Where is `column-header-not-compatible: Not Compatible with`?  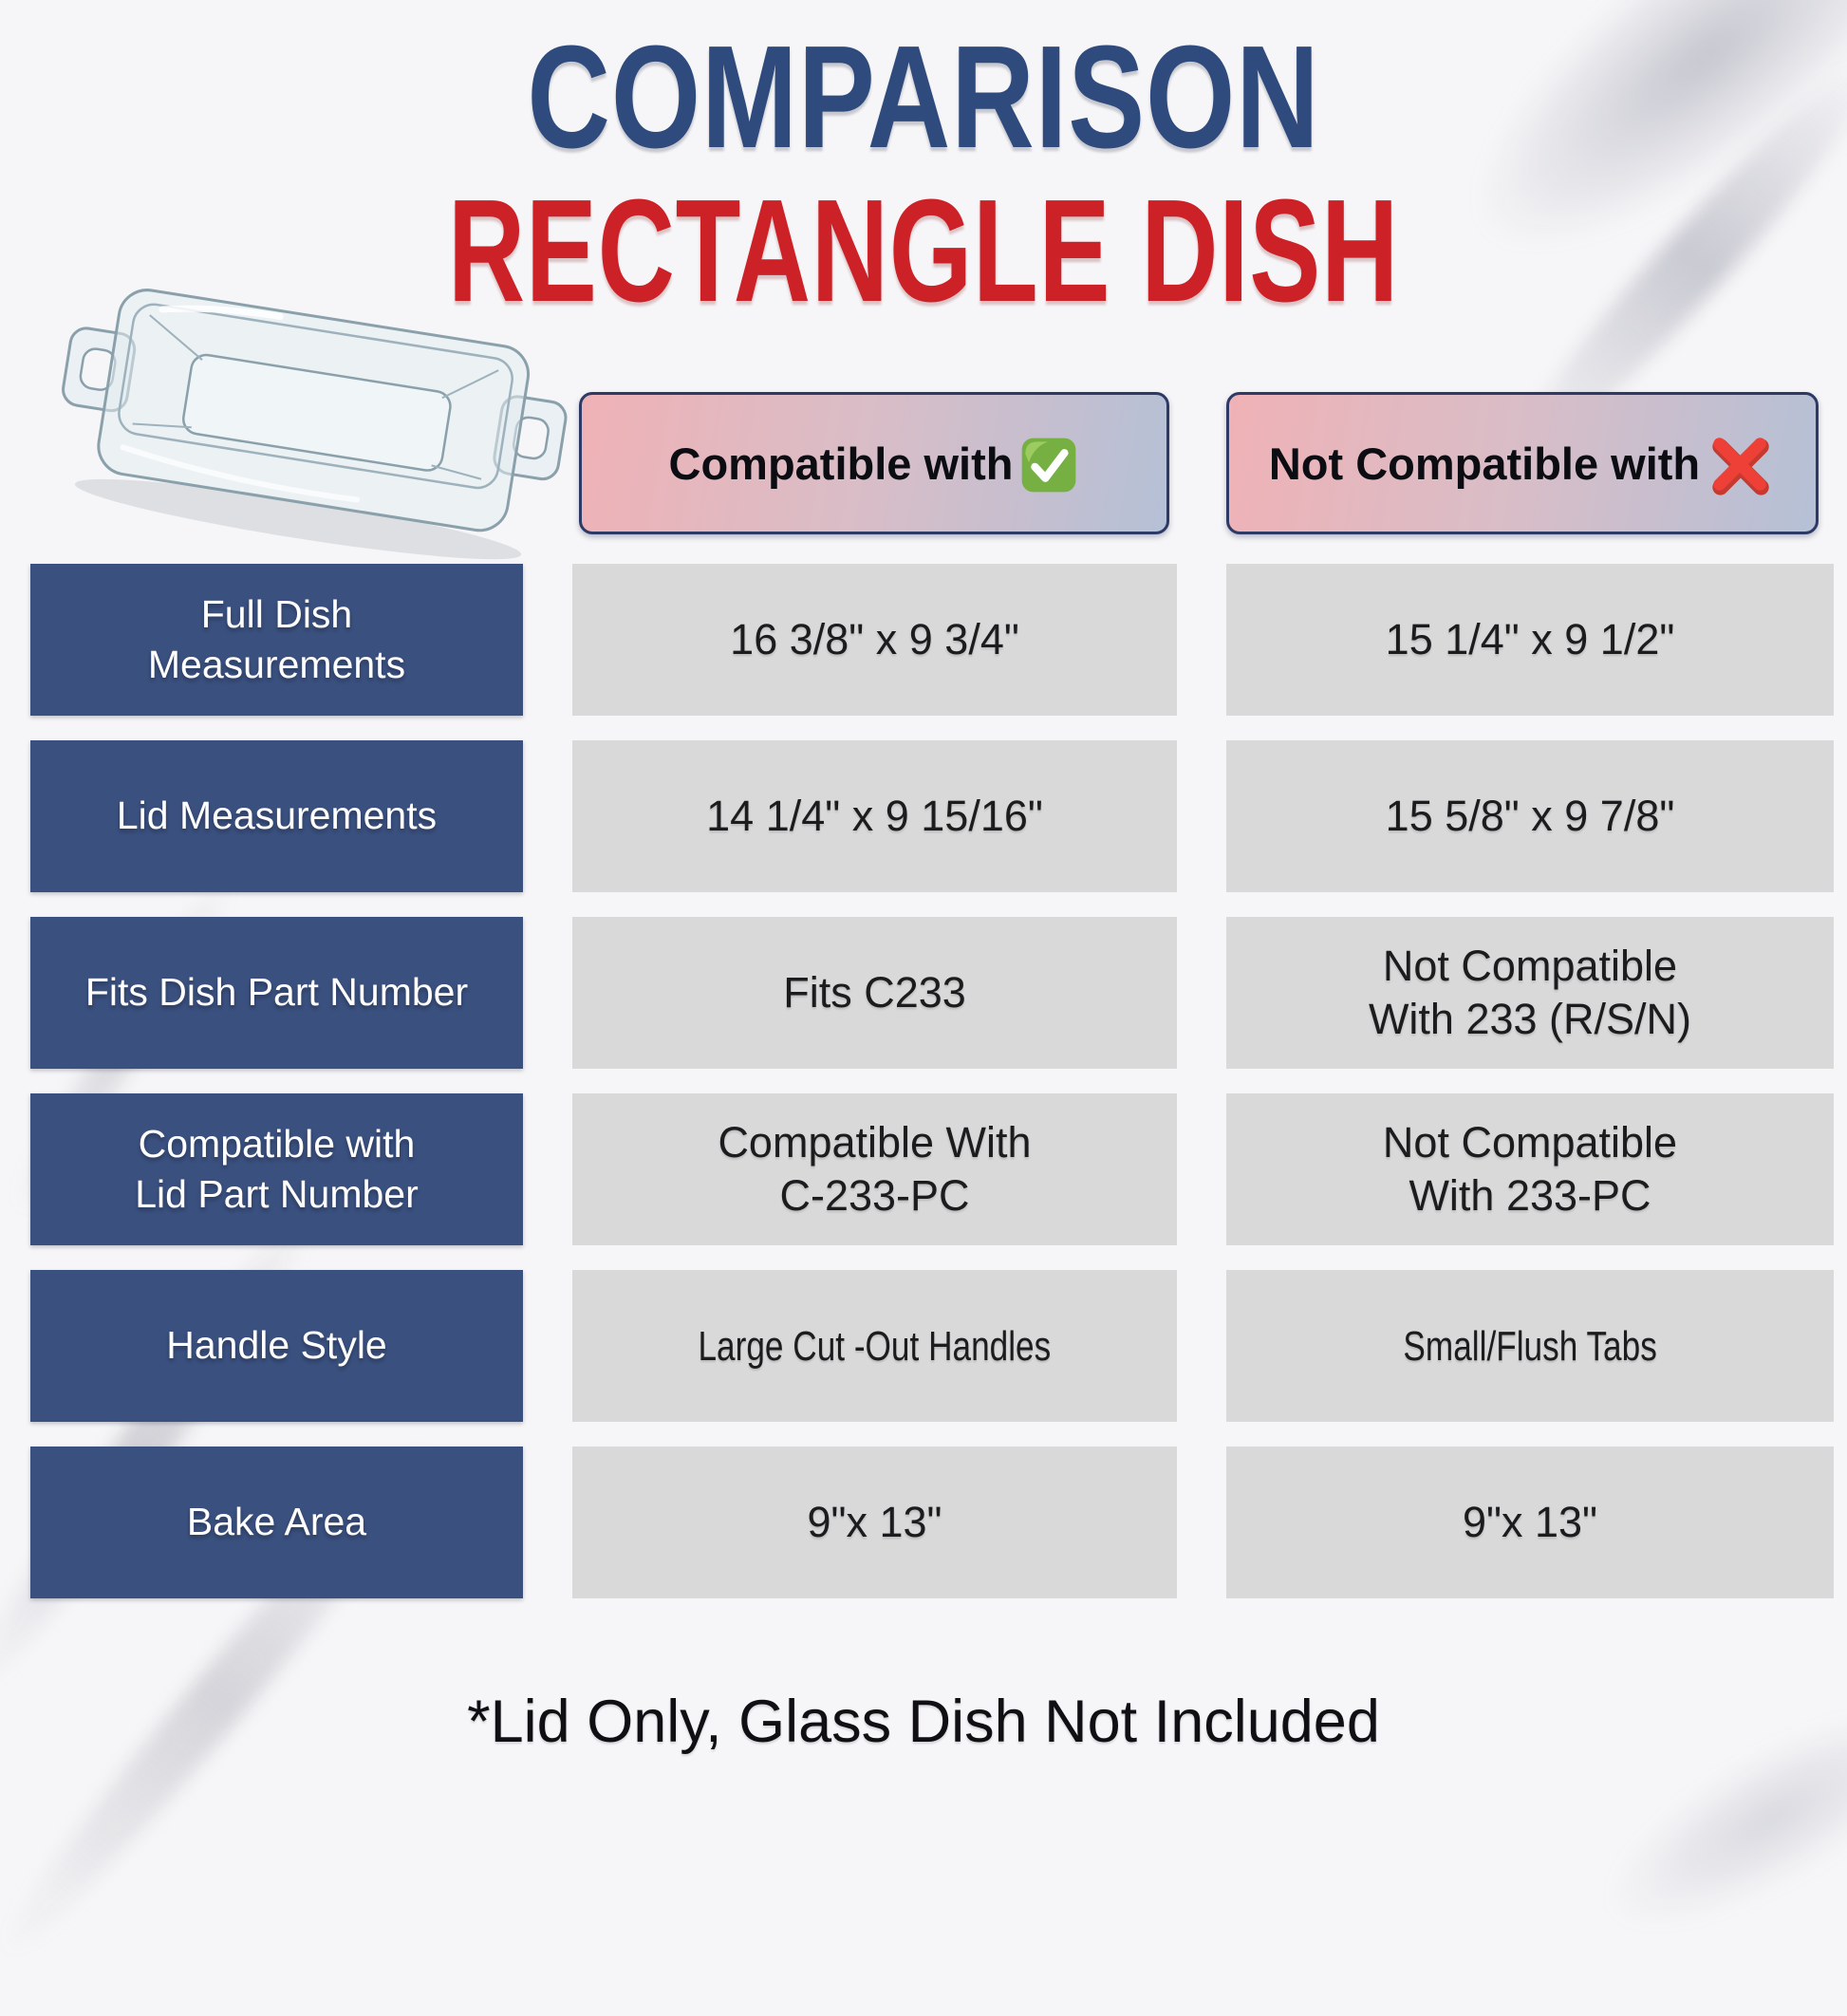 column-header-not-compatible: Not Compatible with is located at coordinates (1522, 463).